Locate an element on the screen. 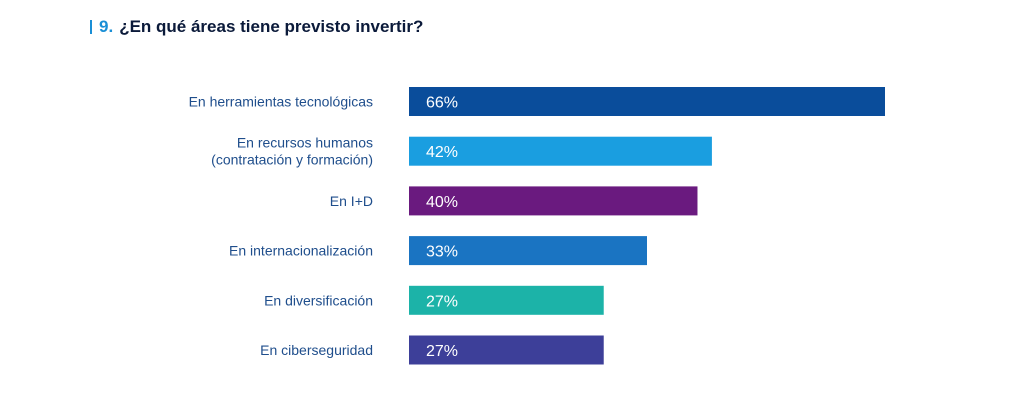  bar-en-ciberseguridad is located at coordinates (506, 350).